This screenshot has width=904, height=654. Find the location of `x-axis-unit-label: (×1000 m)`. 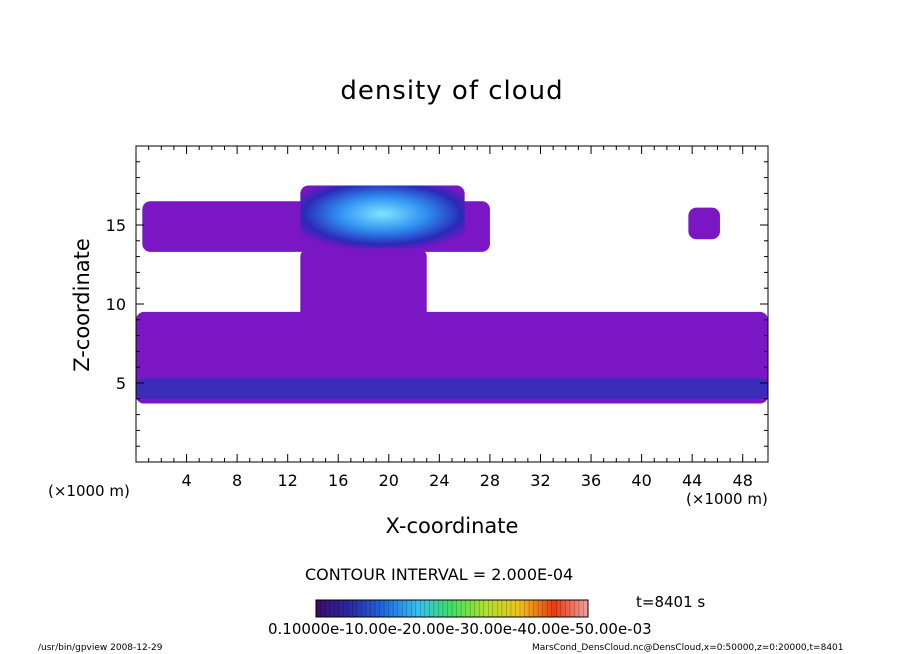

x-axis-unit-label: (×1000 m) is located at coordinates (727, 499).